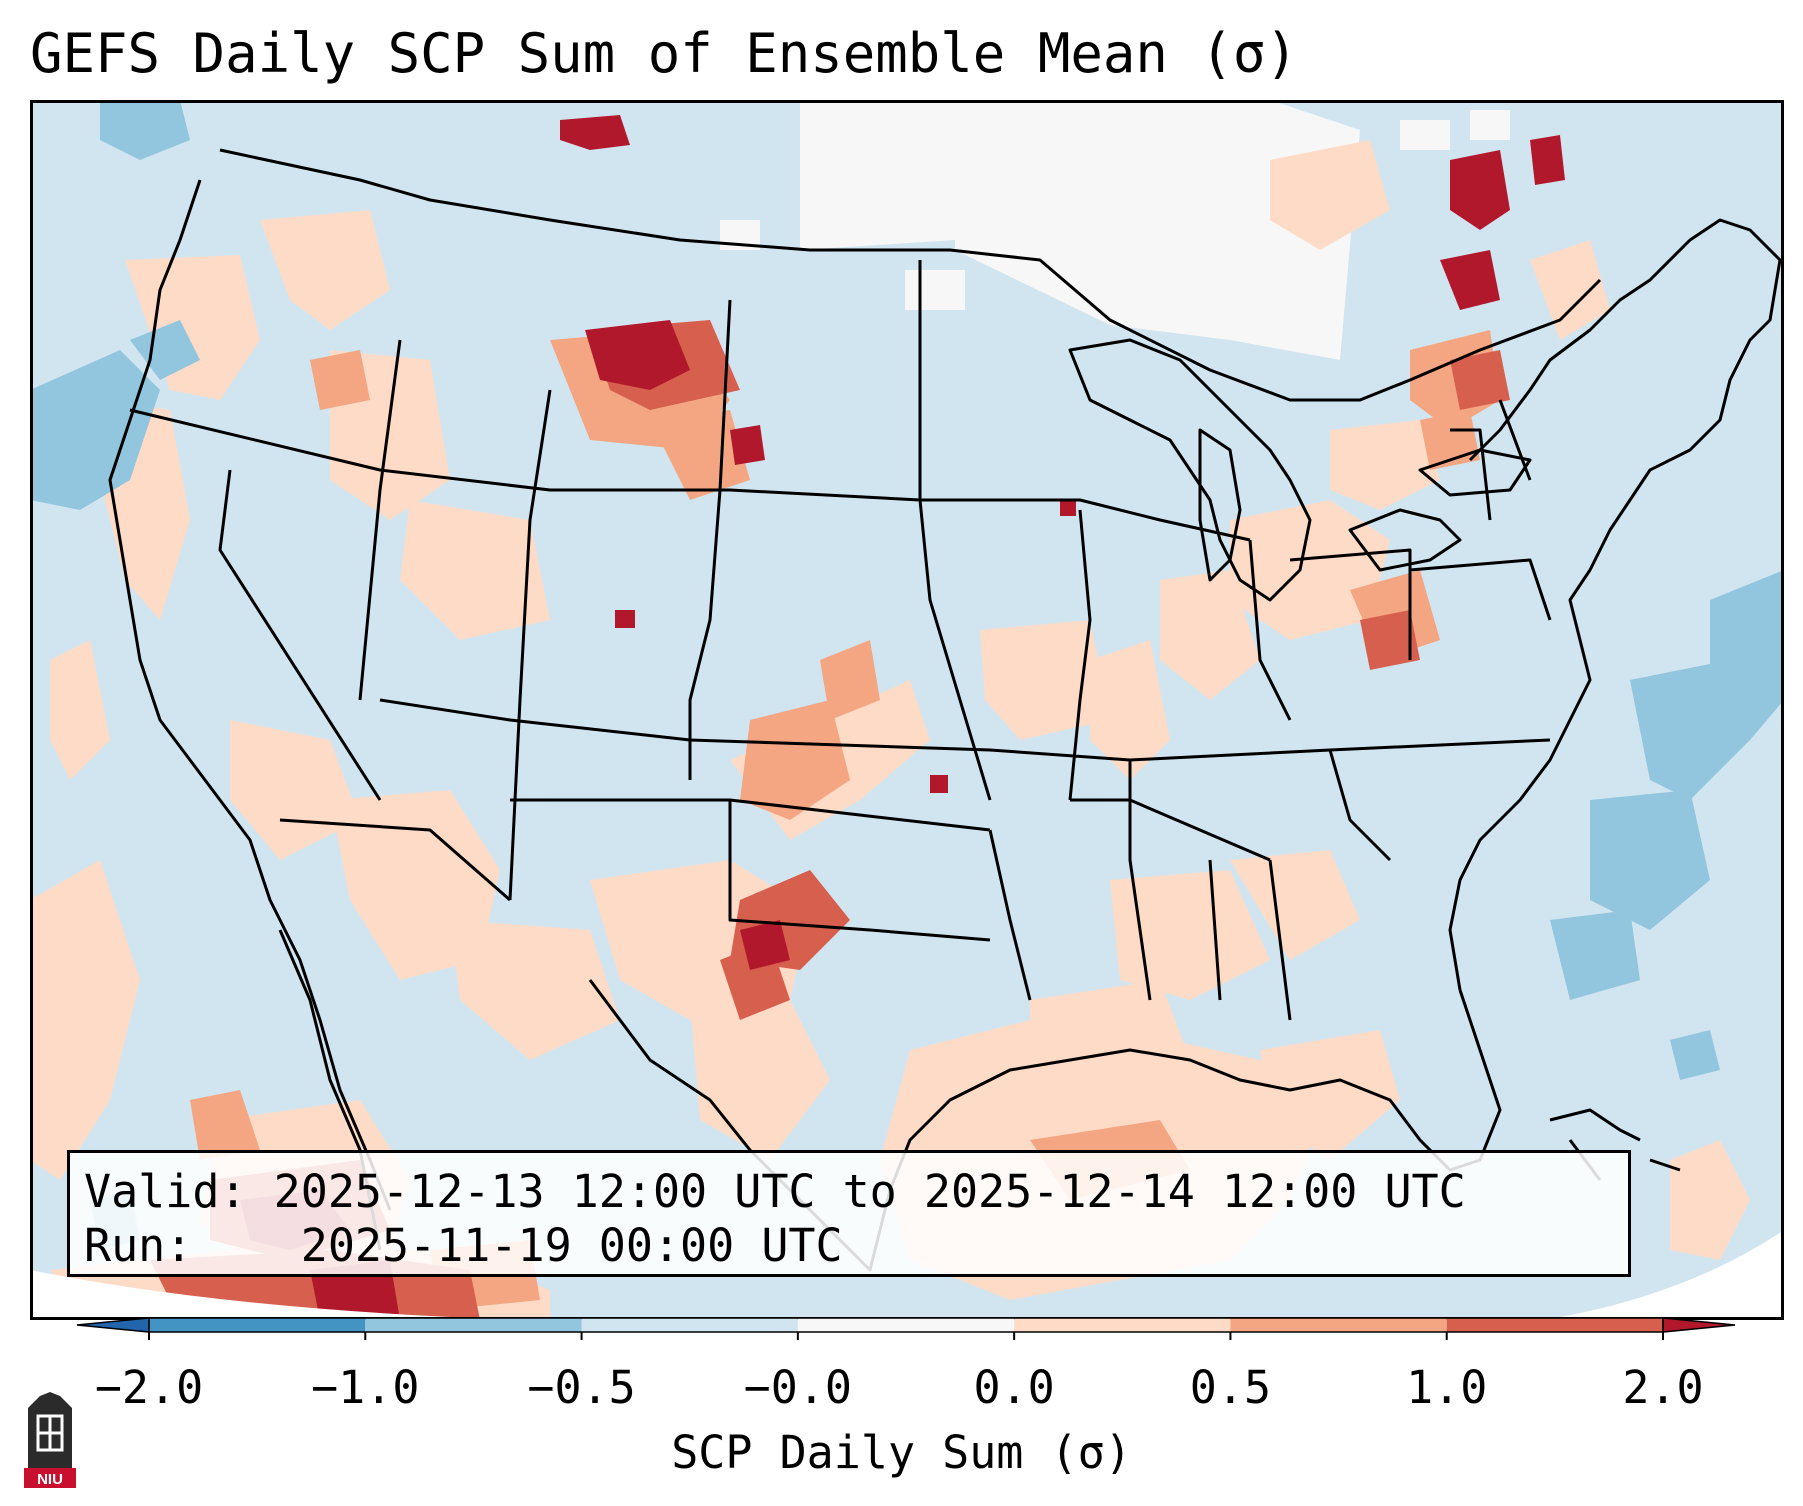 The image size is (1803, 1506). Describe the element at coordinates (1663, 1387) in the screenshot. I see `colorbar-tick-label: 2.0` at that location.